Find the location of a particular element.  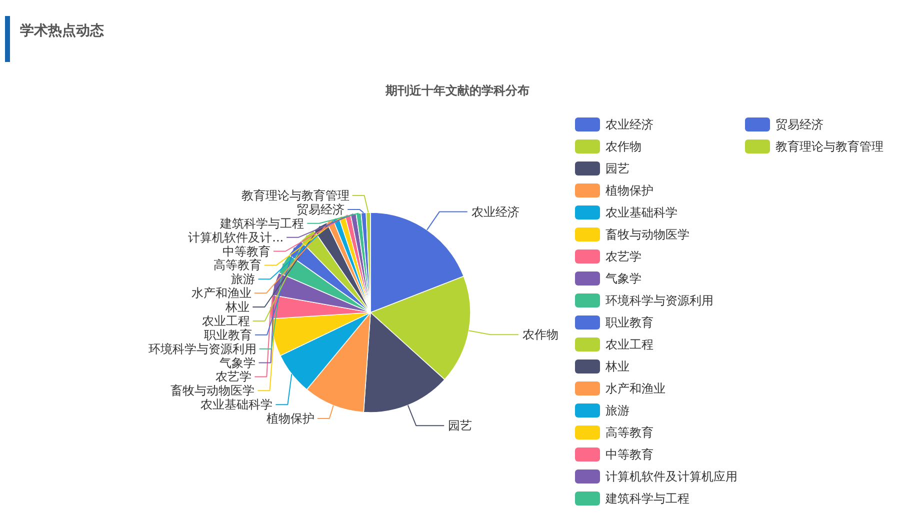

legend-label: 建筑科学与工程 is located at coordinates (647, 499).